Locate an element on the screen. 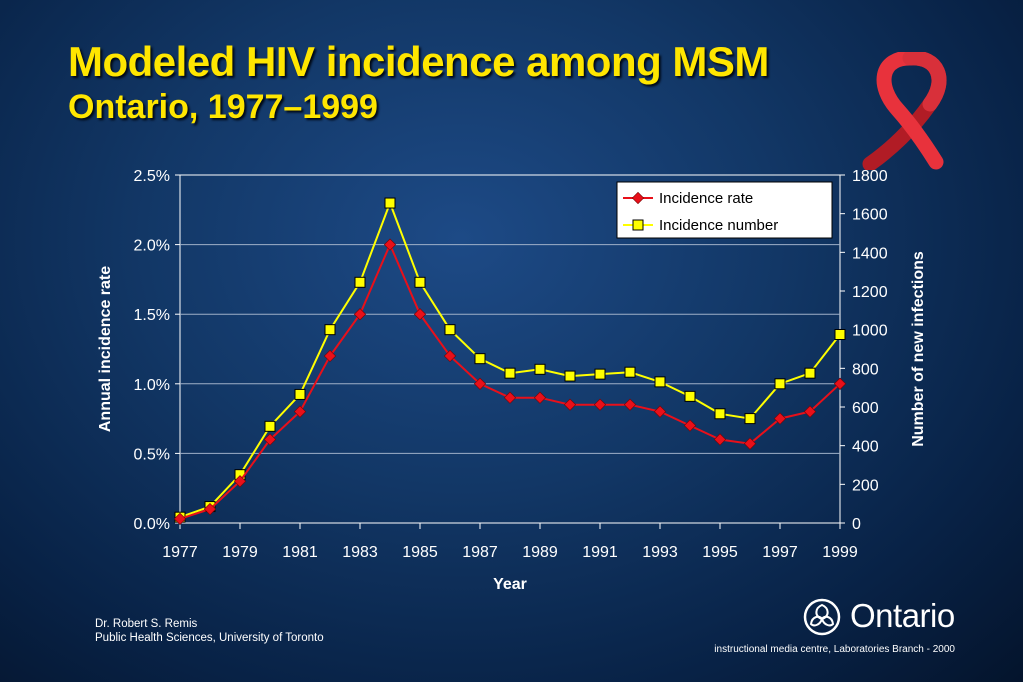 This screenshot has width=1023, height=682. legend-box is located at coordinates (724, 210).